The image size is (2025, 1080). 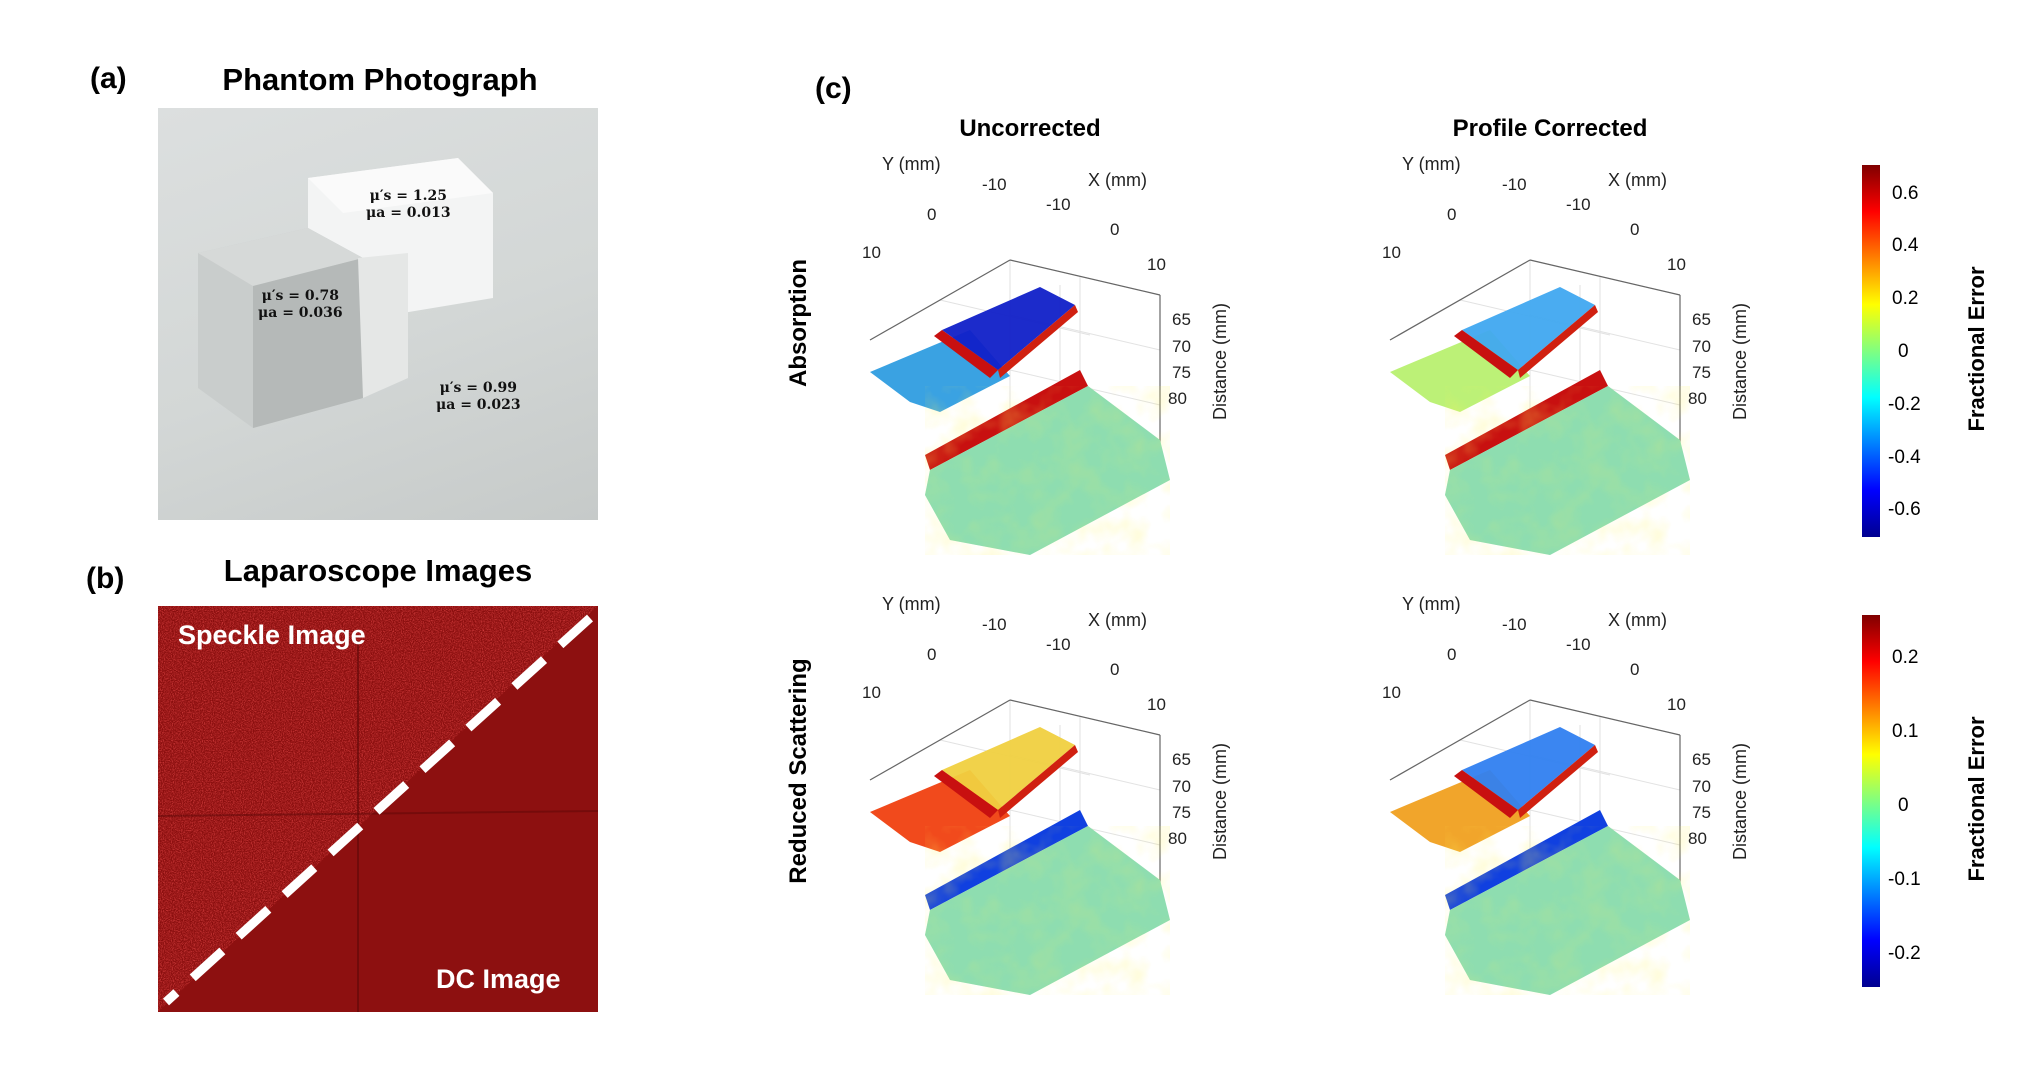 I want to click on block-2-annotation: μ′s = 0.78 μa = 0.036, so click(x=300, y=305).